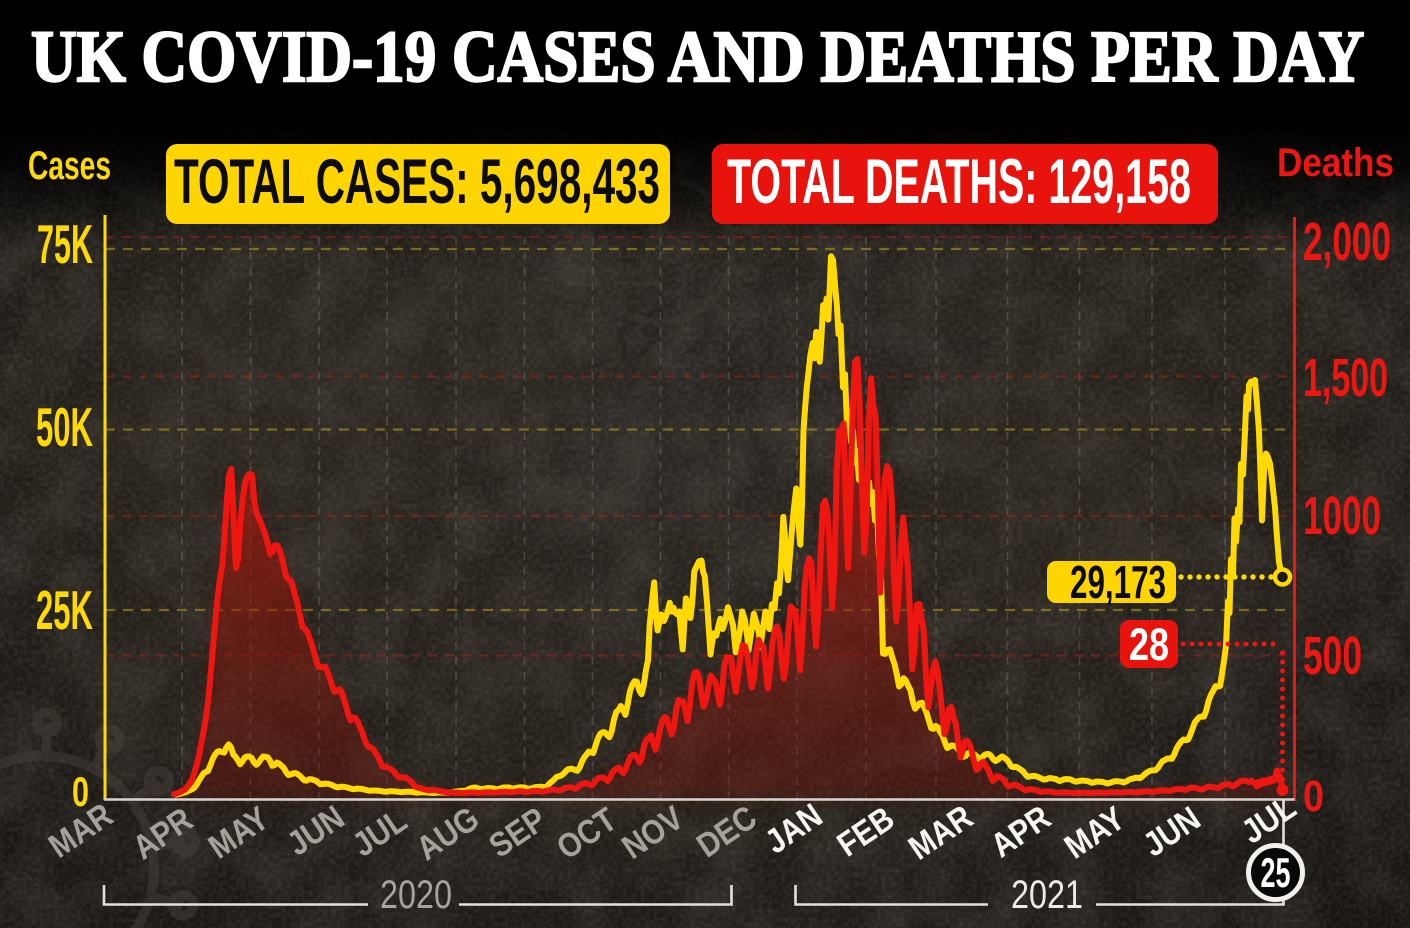 The width and height of the screenshot is (1410, 928). Describe the element at coordinates (1149, 644) in the screenshot. I see `svg-text: 28` at that location.